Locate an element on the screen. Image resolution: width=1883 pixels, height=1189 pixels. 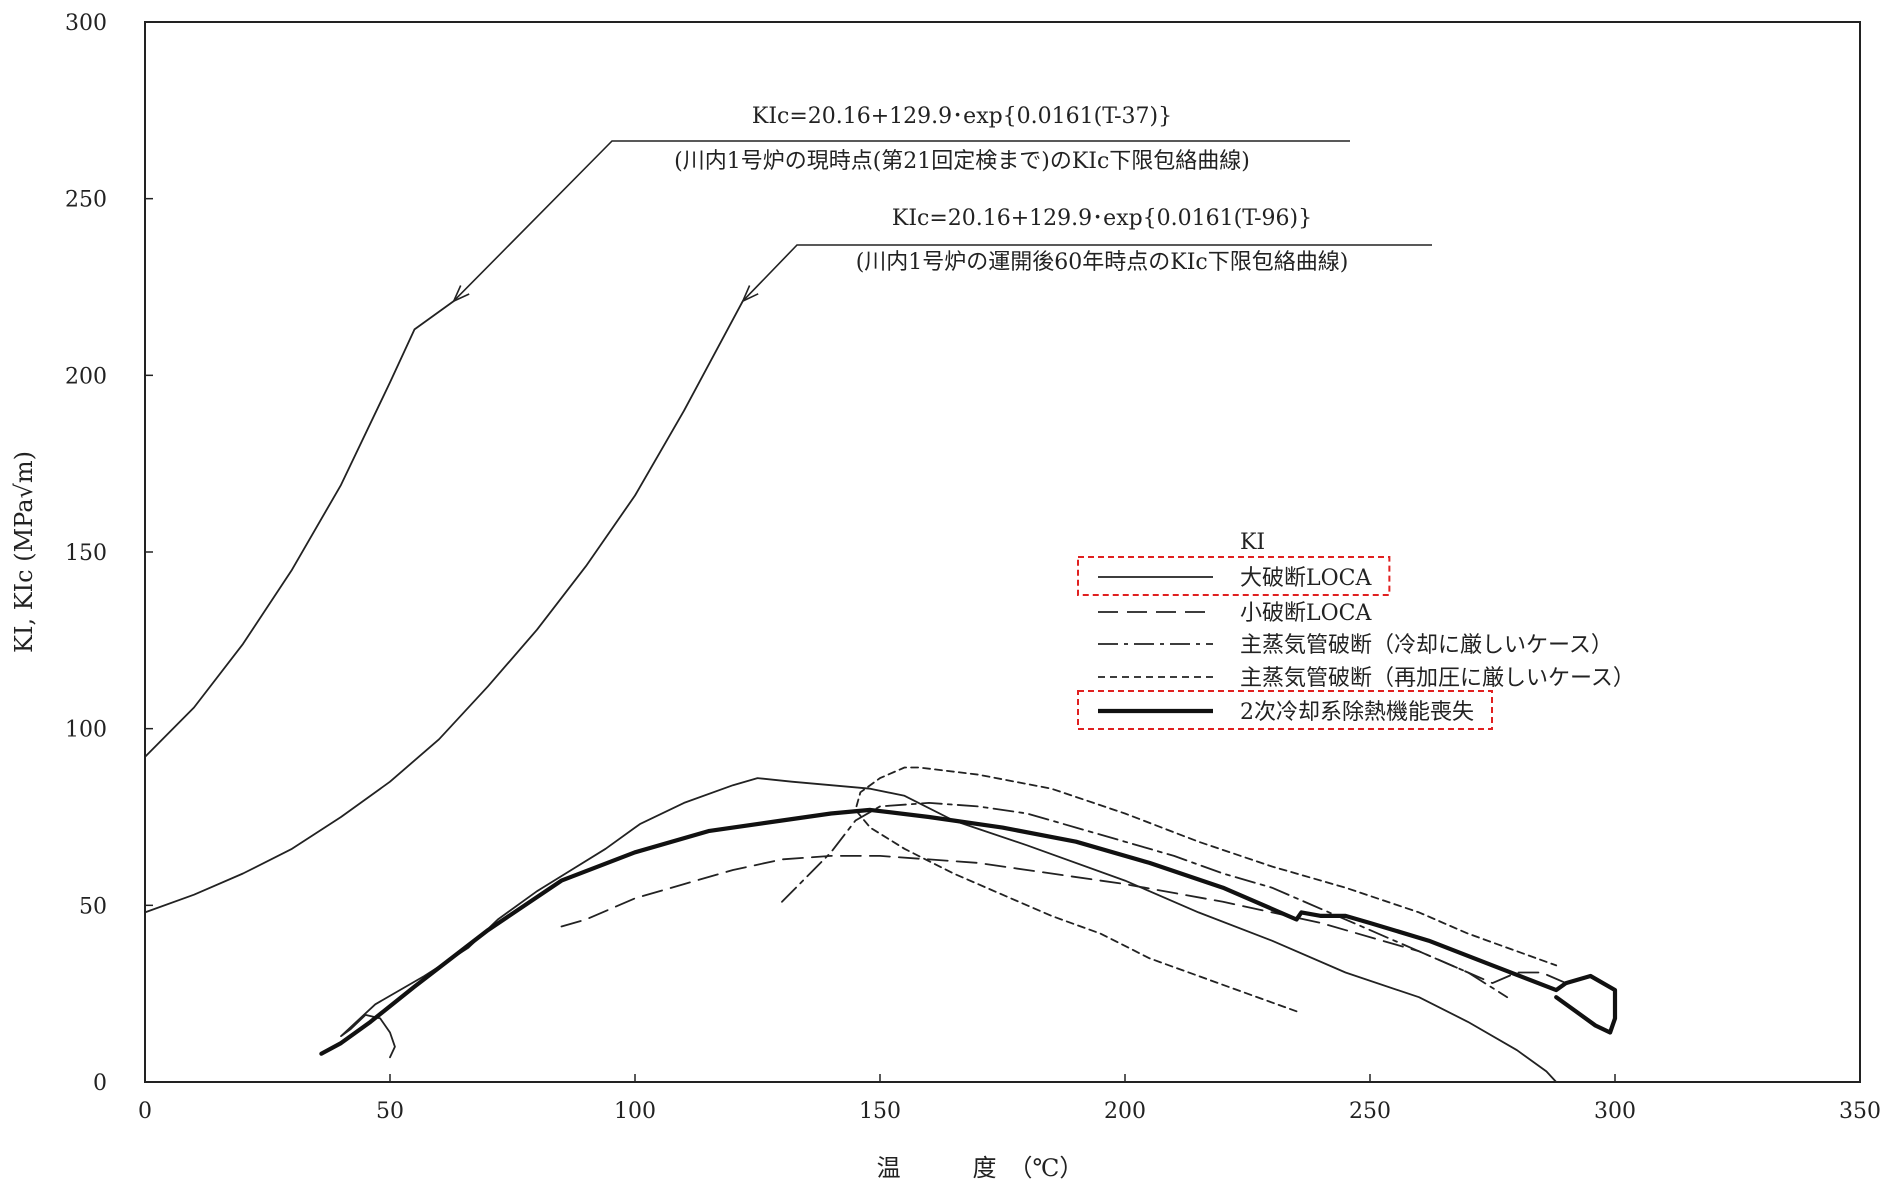
annotation-2-note: (川内1号炉の運開後60年時点のKIc下限包絡曲線) is located at coordinates (1102, 262).